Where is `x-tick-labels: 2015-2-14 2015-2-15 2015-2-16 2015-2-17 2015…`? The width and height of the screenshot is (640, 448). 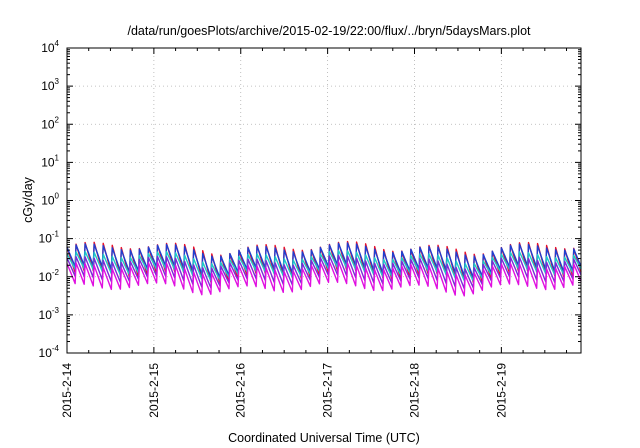 x-tick-labels: 2015-2-14 2015-2-15 2015-2-16 2015-2-17 2015… is located at coordinates (284, 390).